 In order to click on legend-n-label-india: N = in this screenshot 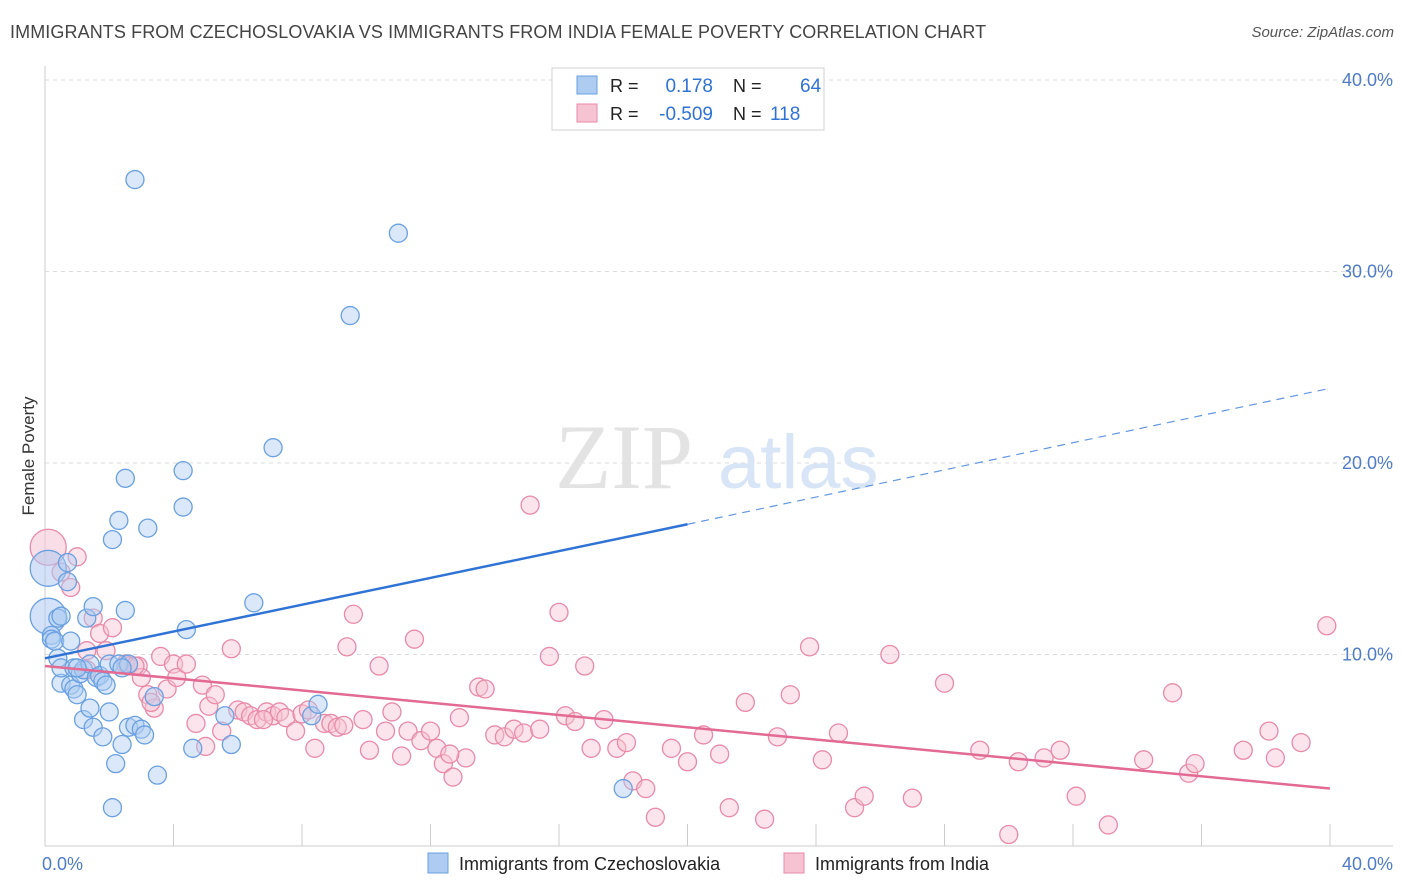, I will do `click(747, 114)`.